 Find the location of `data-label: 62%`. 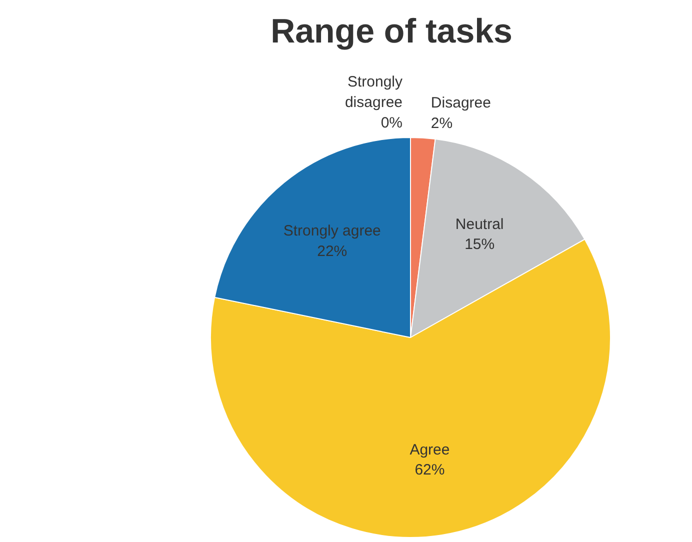

data-label: 62% is located at coordinates (429, 470).